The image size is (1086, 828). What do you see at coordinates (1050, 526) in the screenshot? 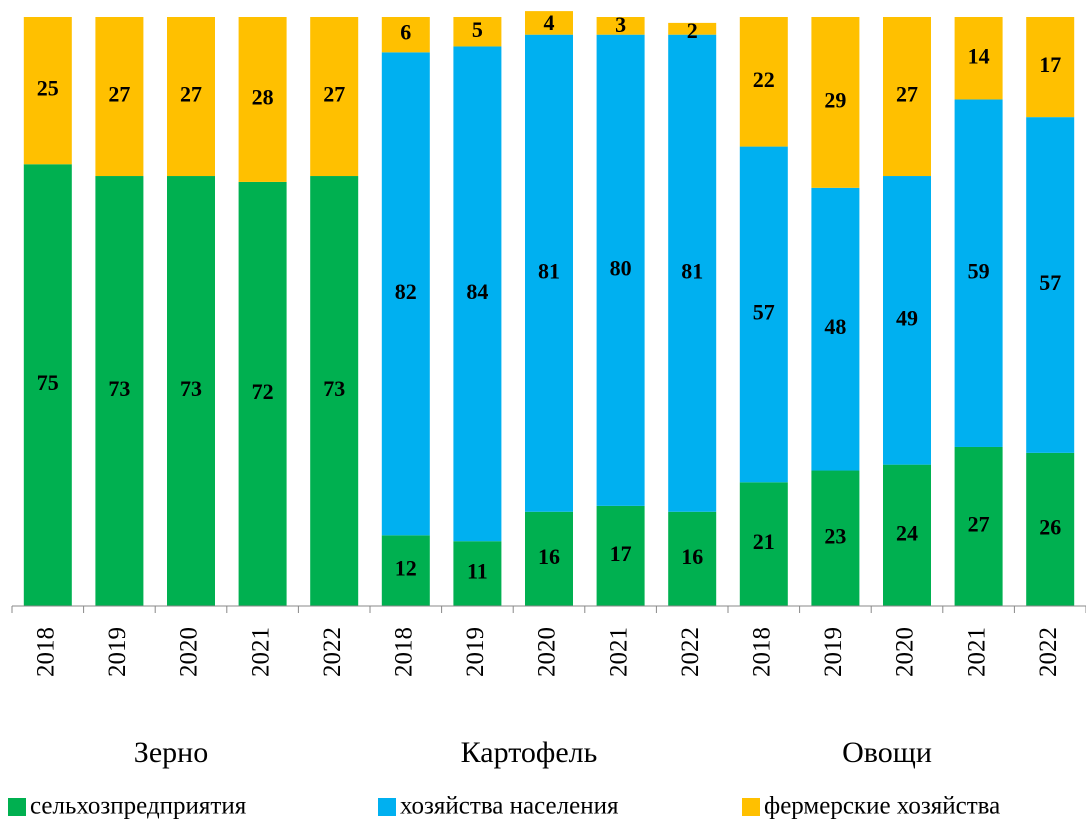
I see `value-label: 26` at bounding box center [1050, 526].